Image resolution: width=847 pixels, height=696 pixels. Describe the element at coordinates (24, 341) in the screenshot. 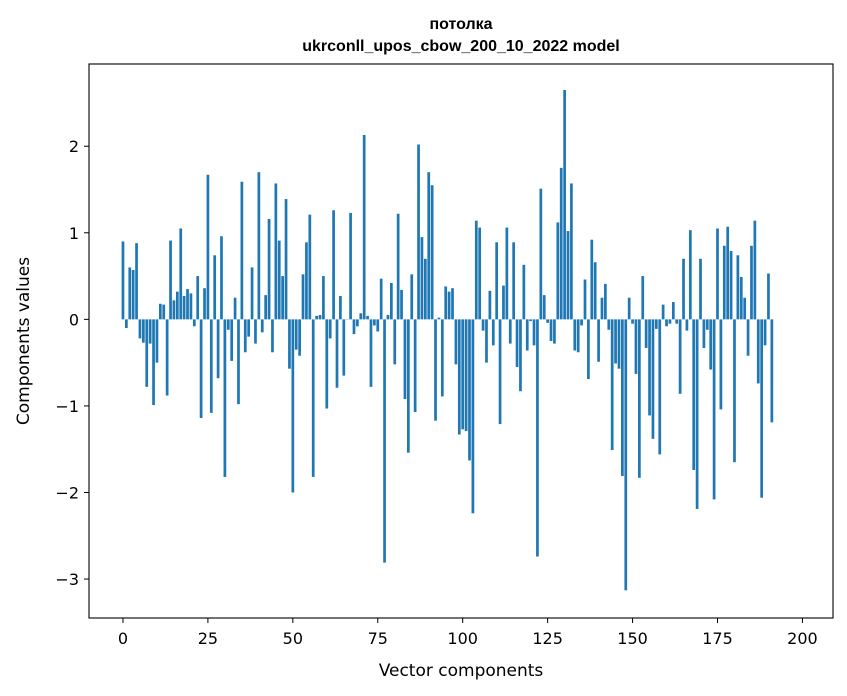

I see `y-axis-label: Components values` at that location.